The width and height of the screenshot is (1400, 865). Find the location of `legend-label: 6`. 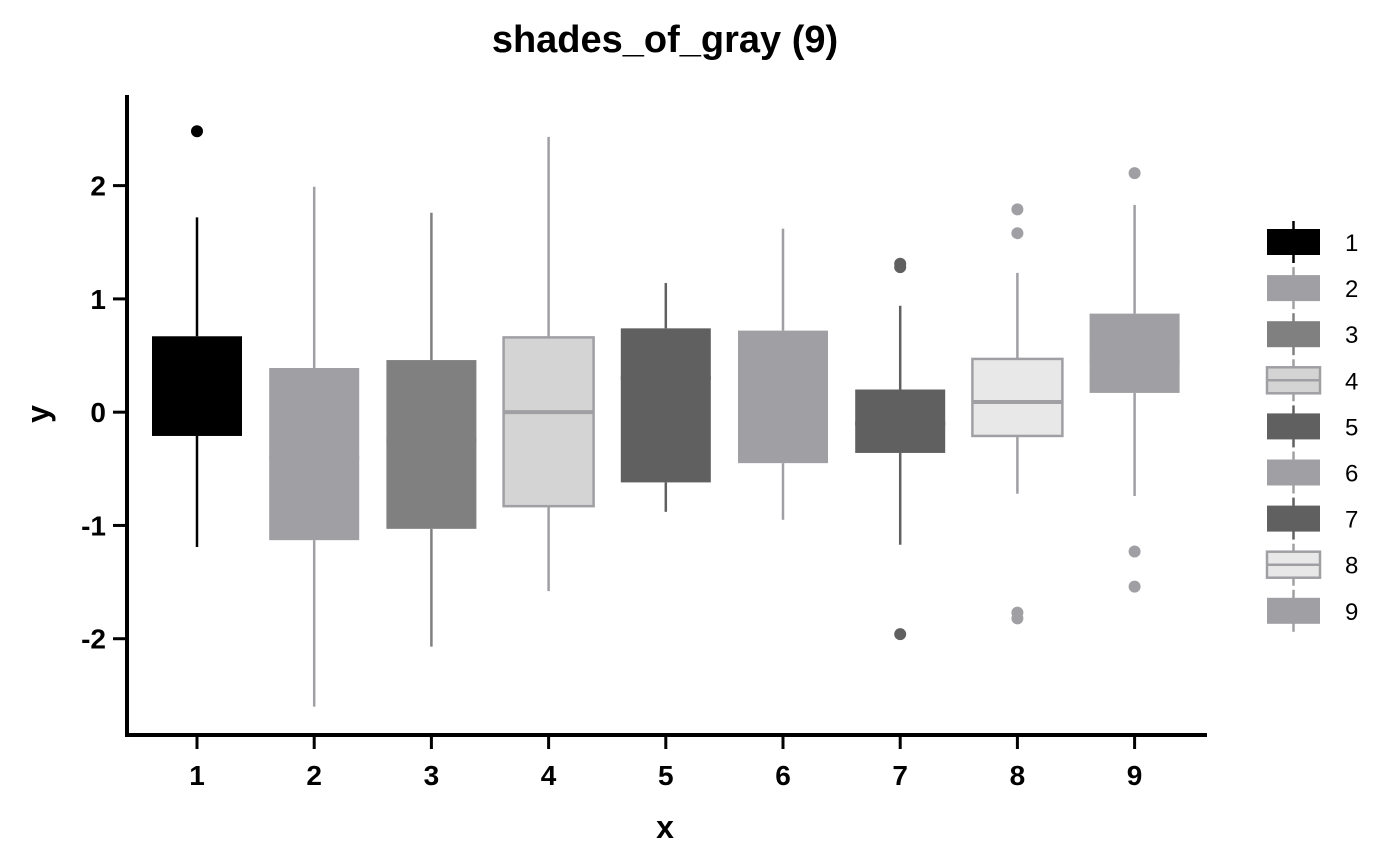

legend-label: 6 is located at coordinates (1351, 474).